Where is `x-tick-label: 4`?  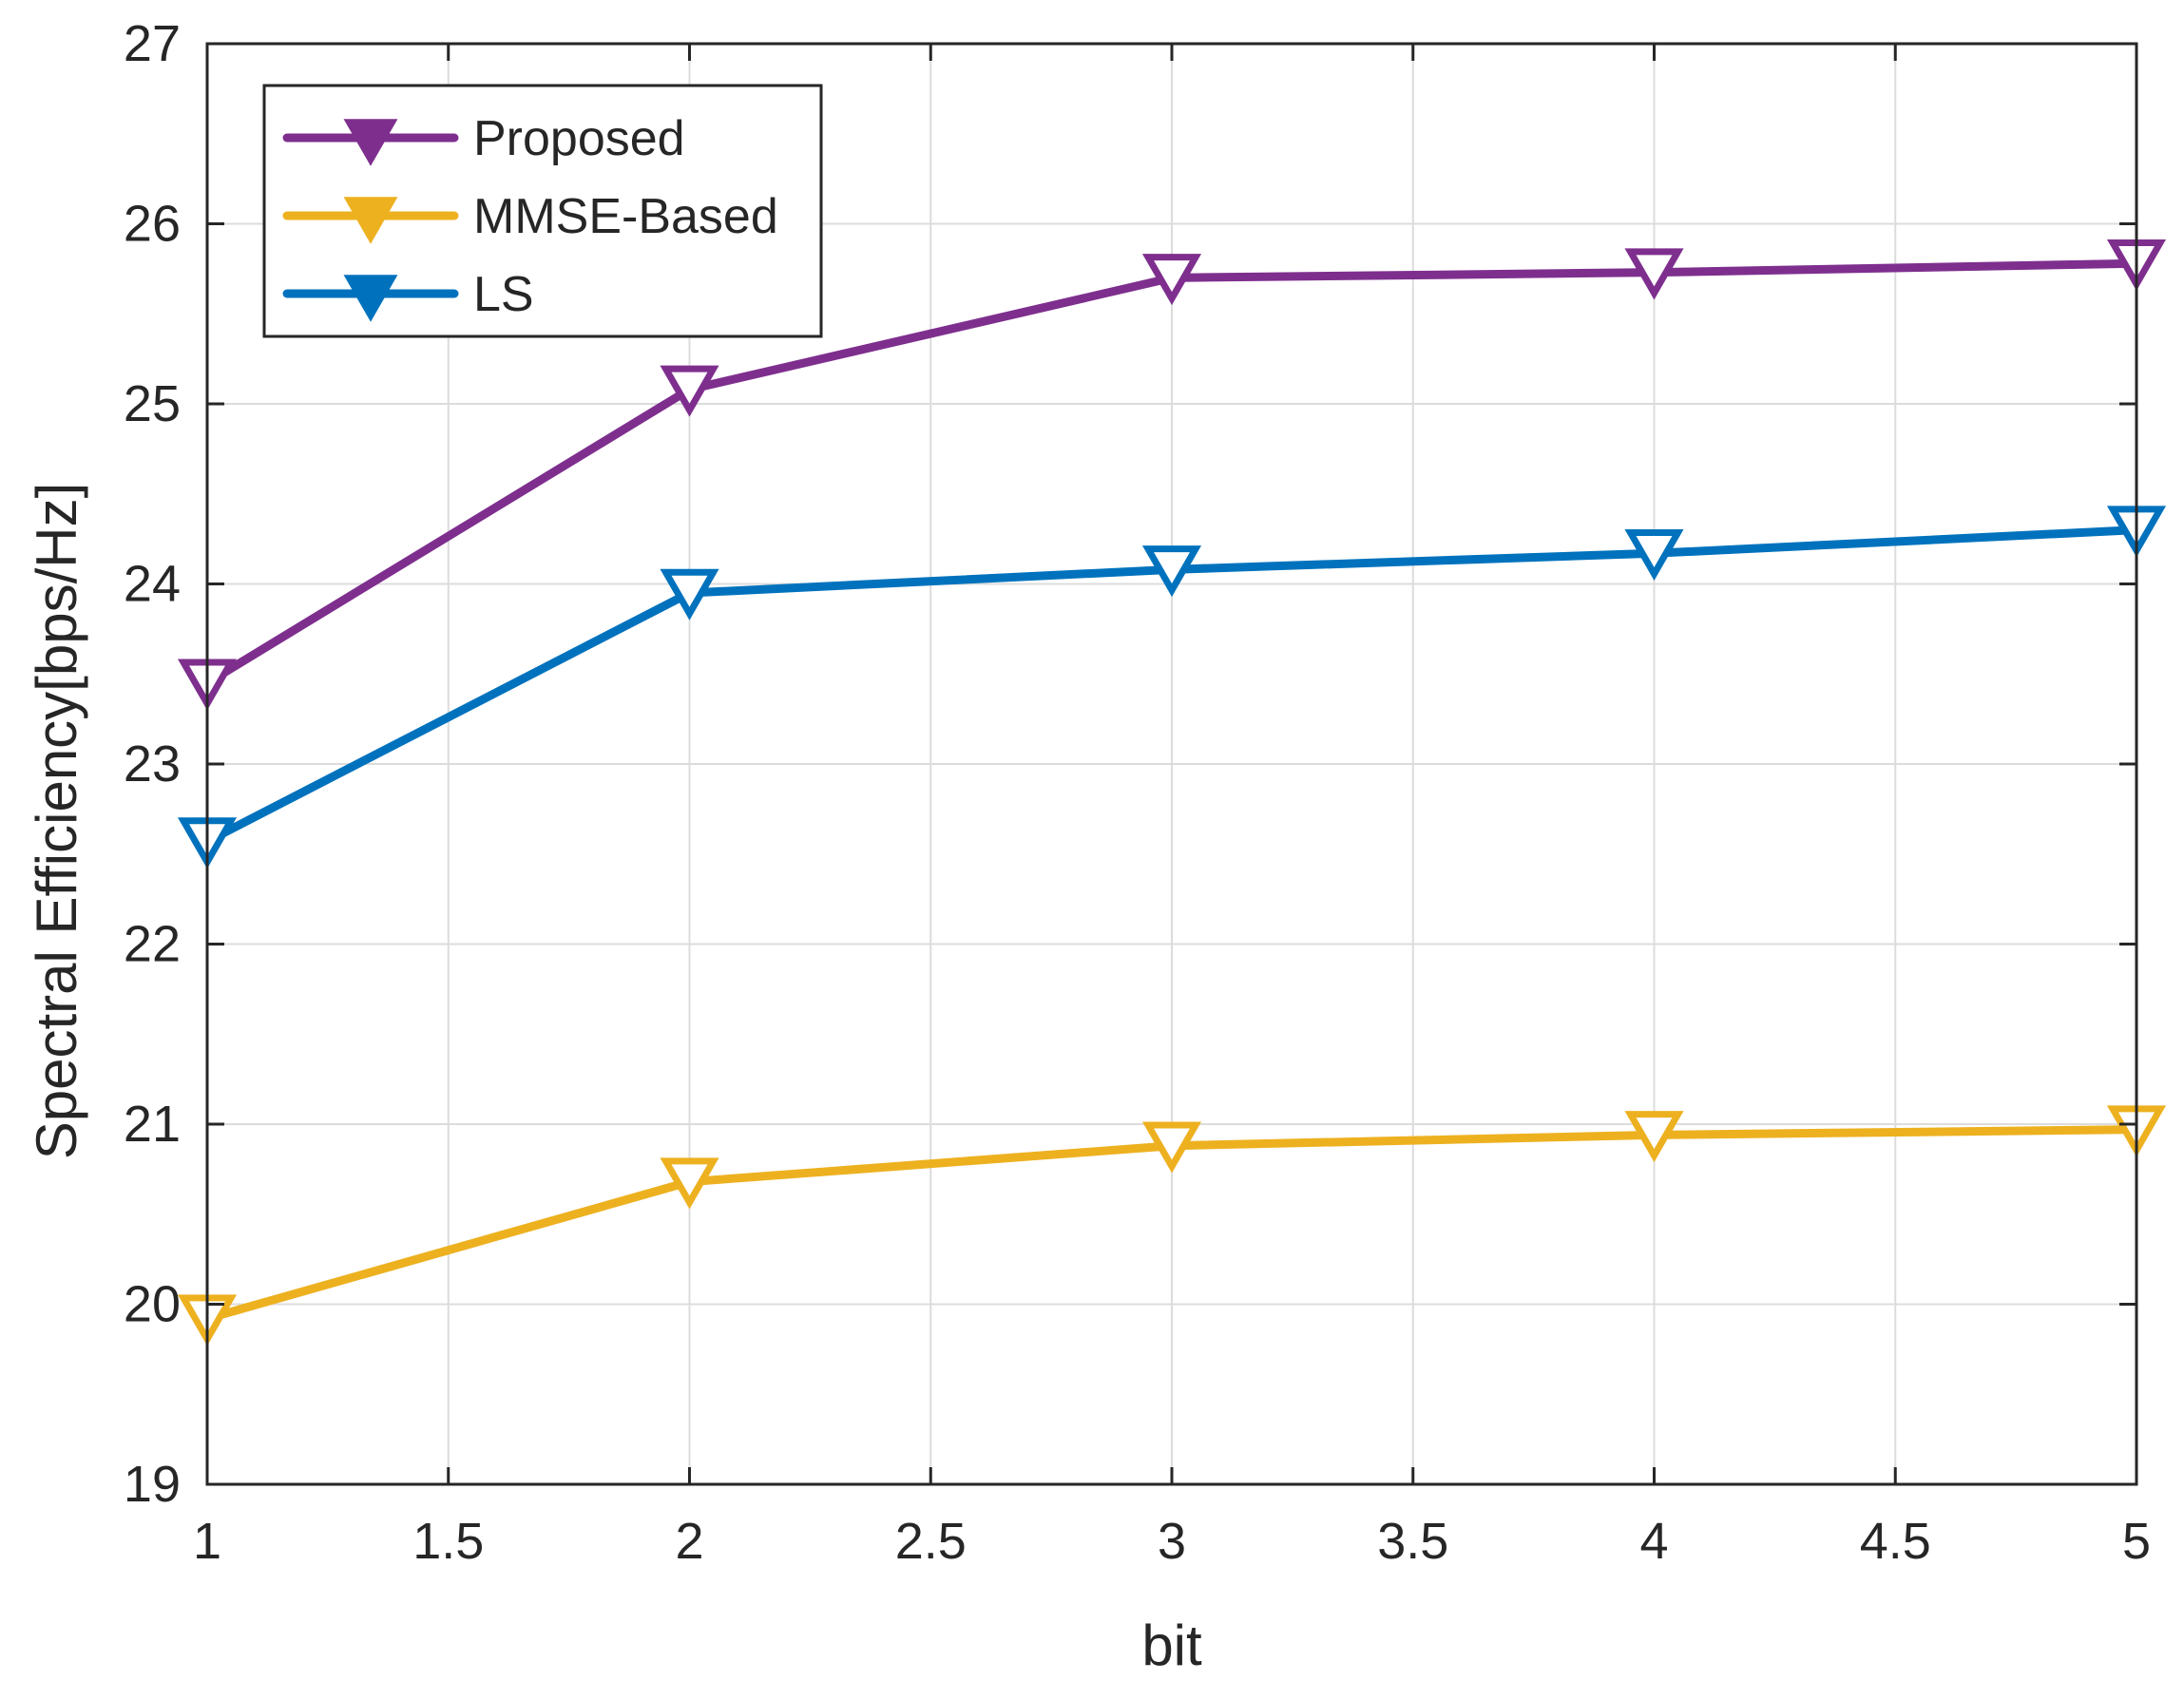 x-tick-label: 4 is located at coordinates (1653, 1541).